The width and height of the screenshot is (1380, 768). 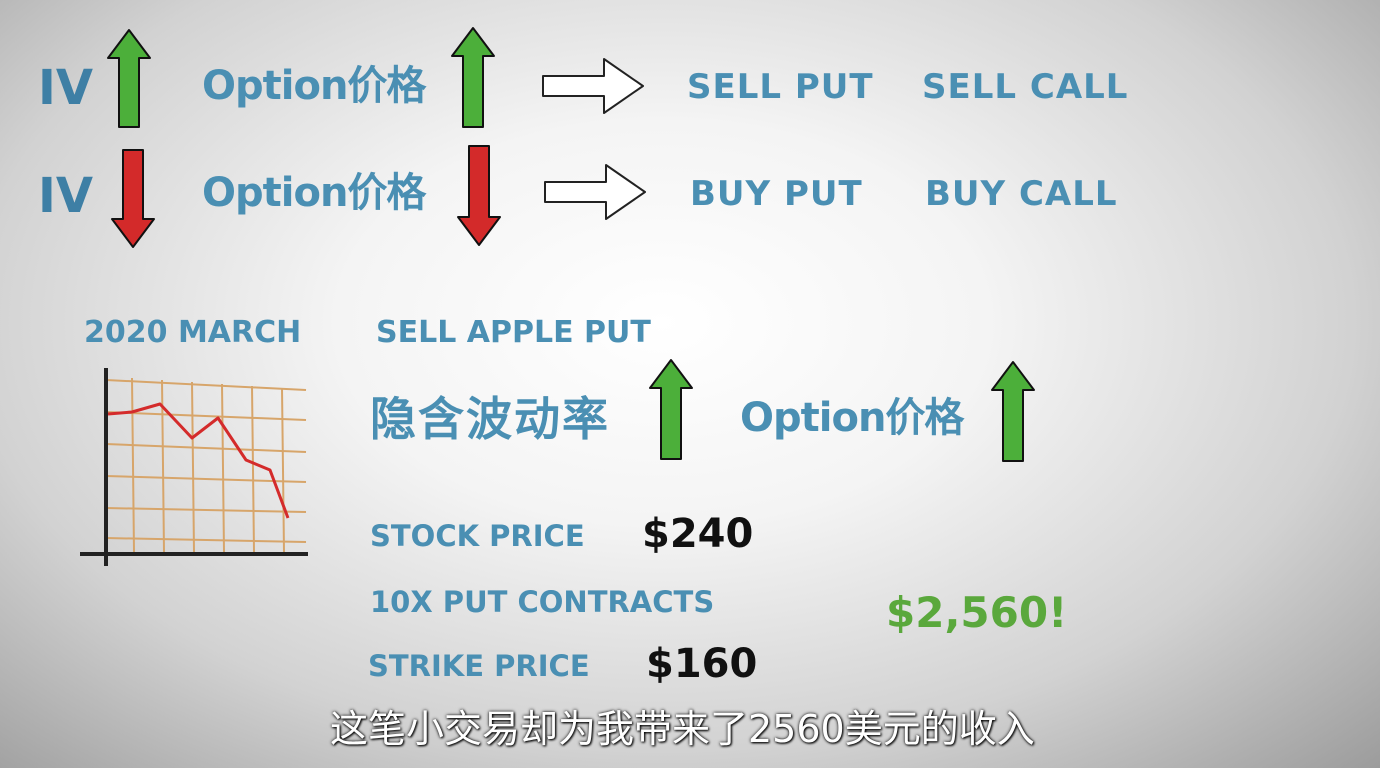 I want to click on action-label: SELL APPLE PUT, so click(x=513, y=332).